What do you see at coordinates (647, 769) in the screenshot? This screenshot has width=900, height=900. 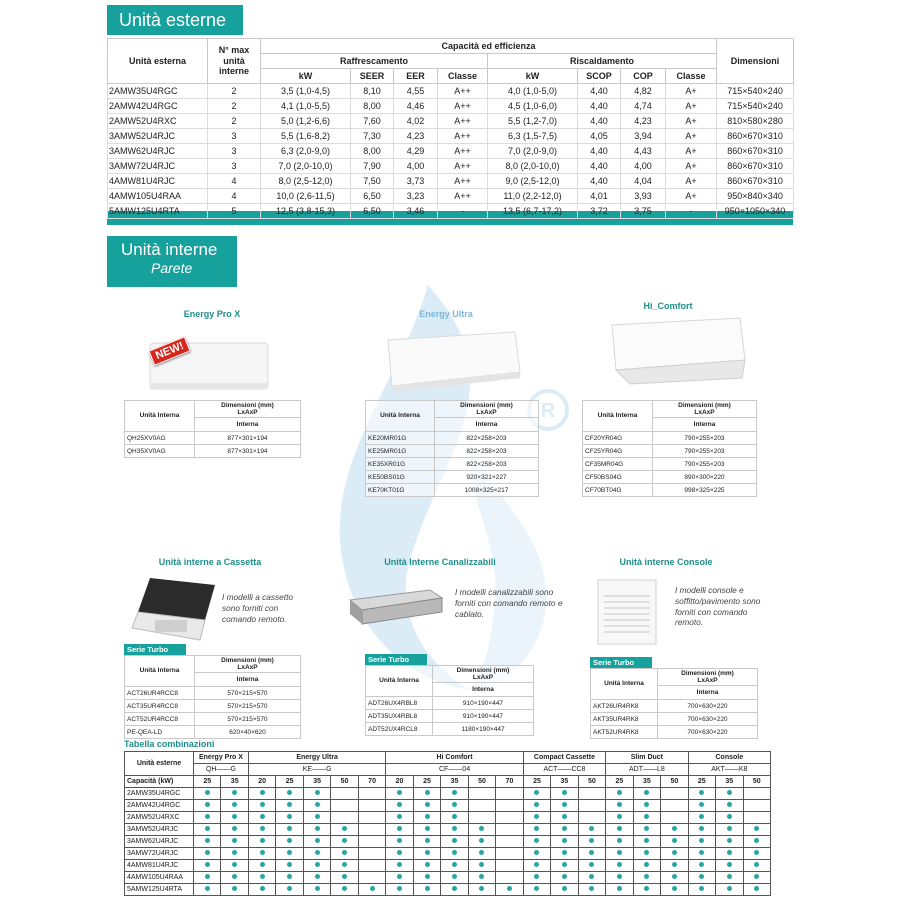 I see `group-code: ADT——L8` at bounding box center [647, 769].